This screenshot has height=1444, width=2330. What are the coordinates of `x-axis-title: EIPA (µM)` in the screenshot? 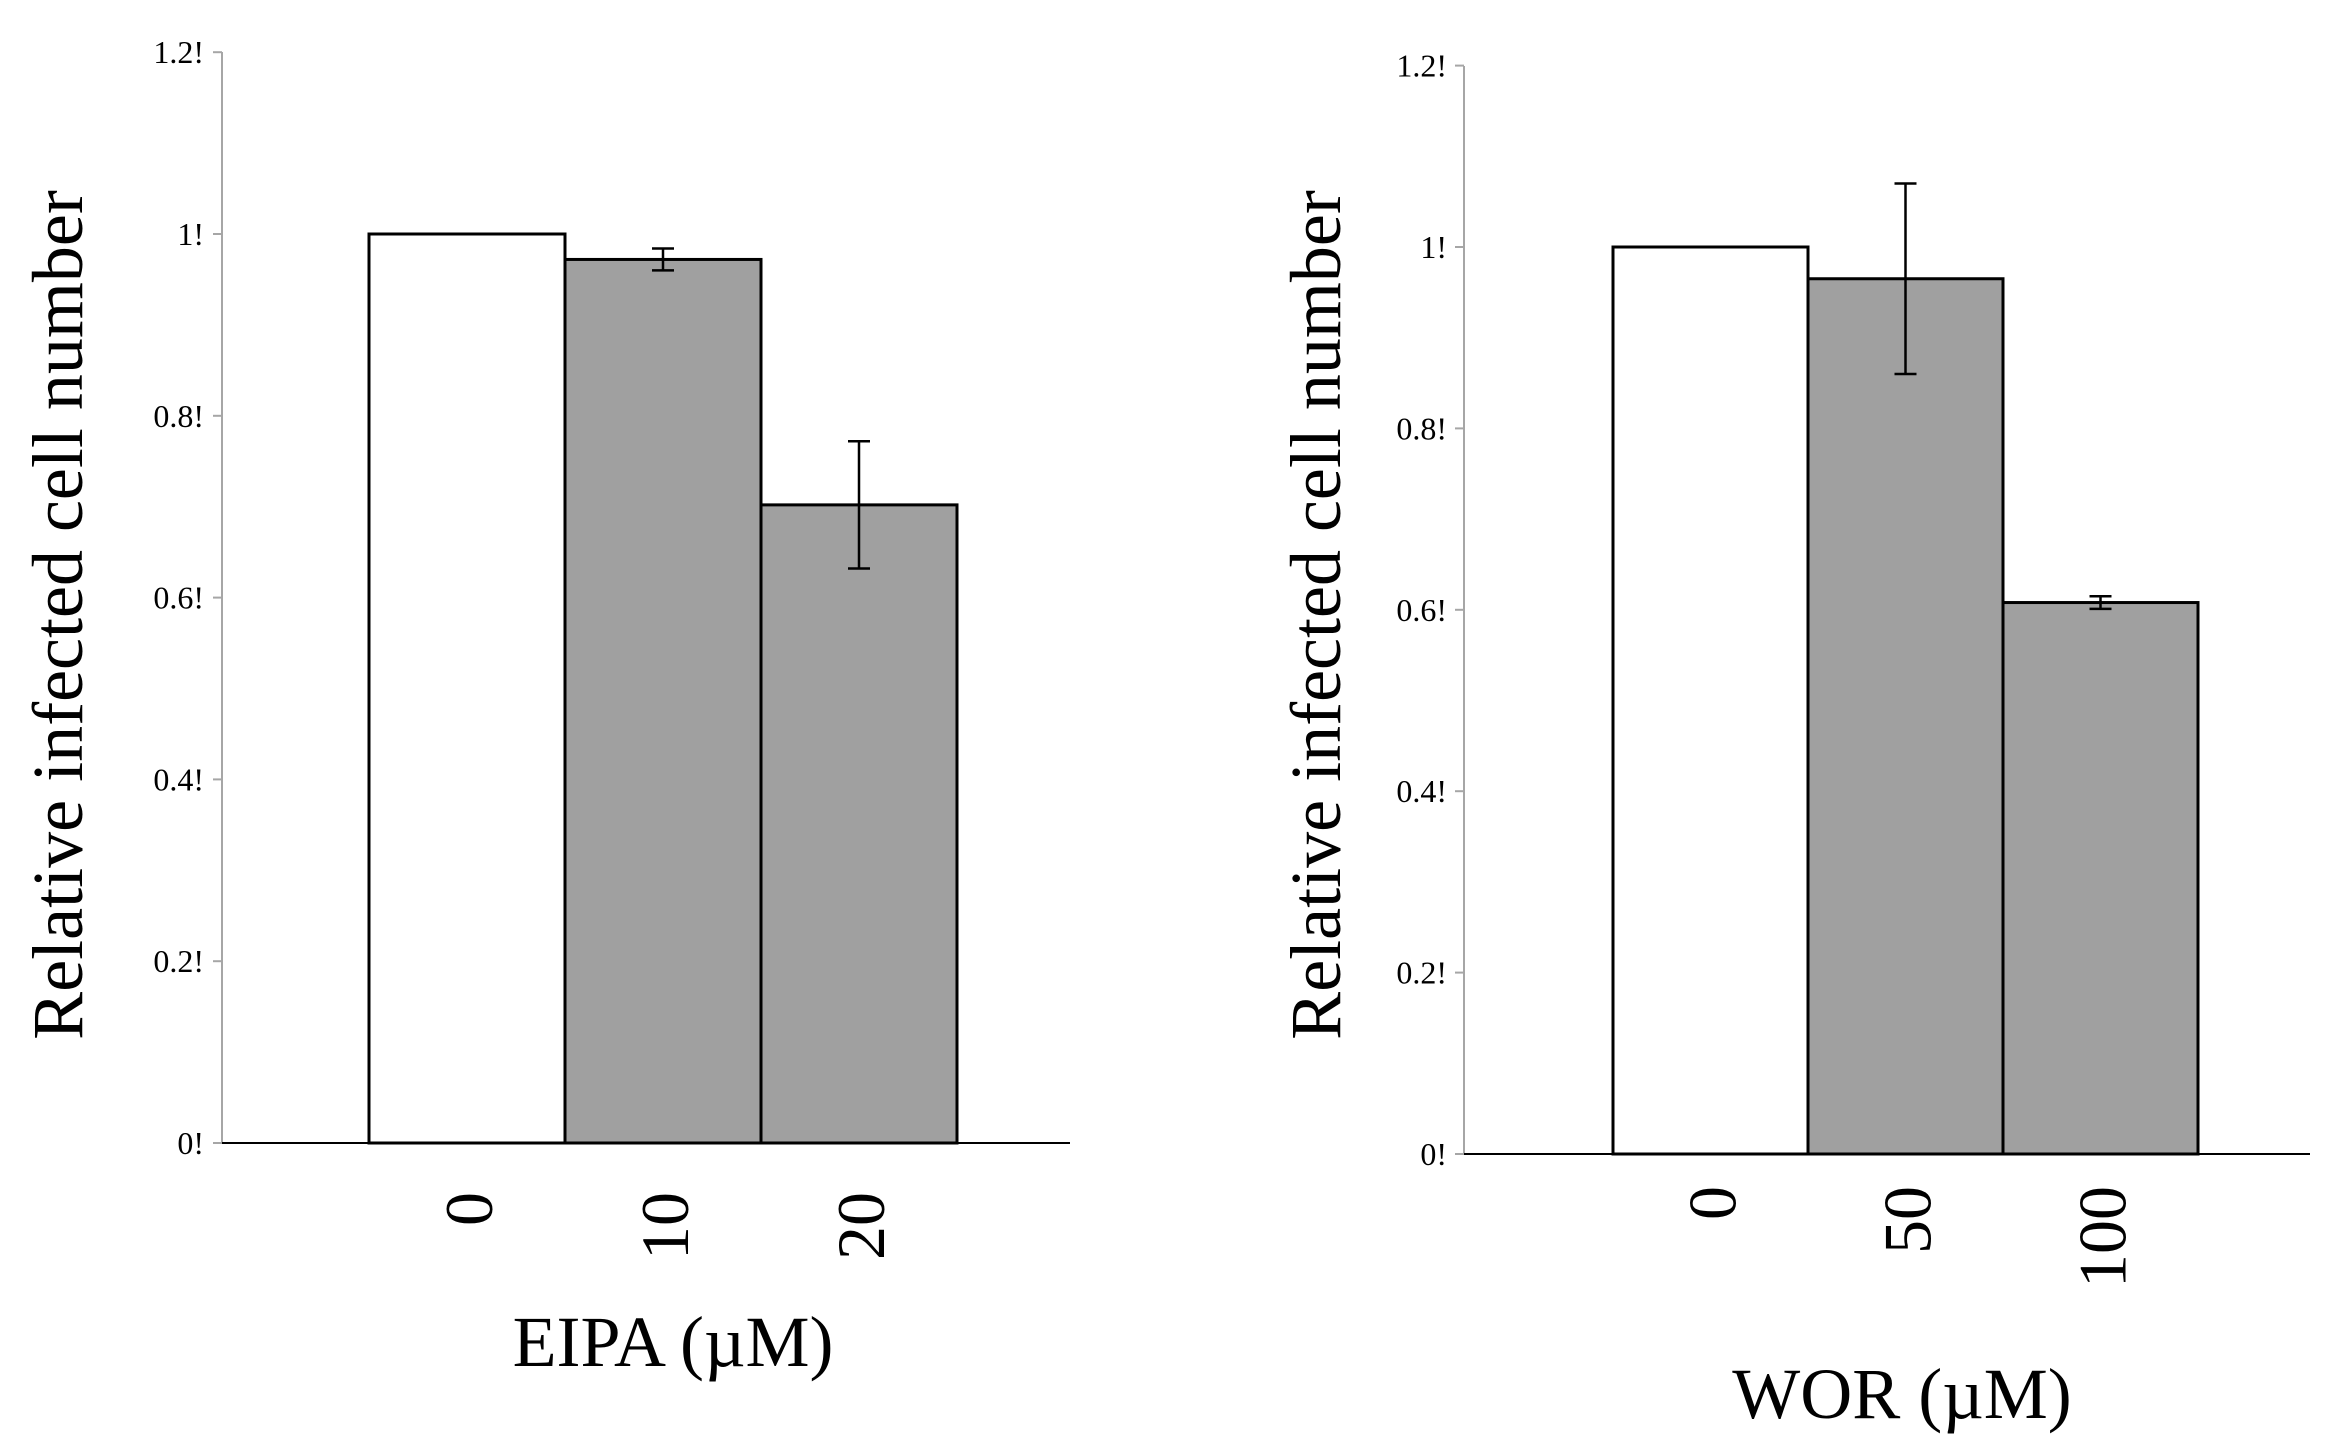 It's located at (673, 1342).